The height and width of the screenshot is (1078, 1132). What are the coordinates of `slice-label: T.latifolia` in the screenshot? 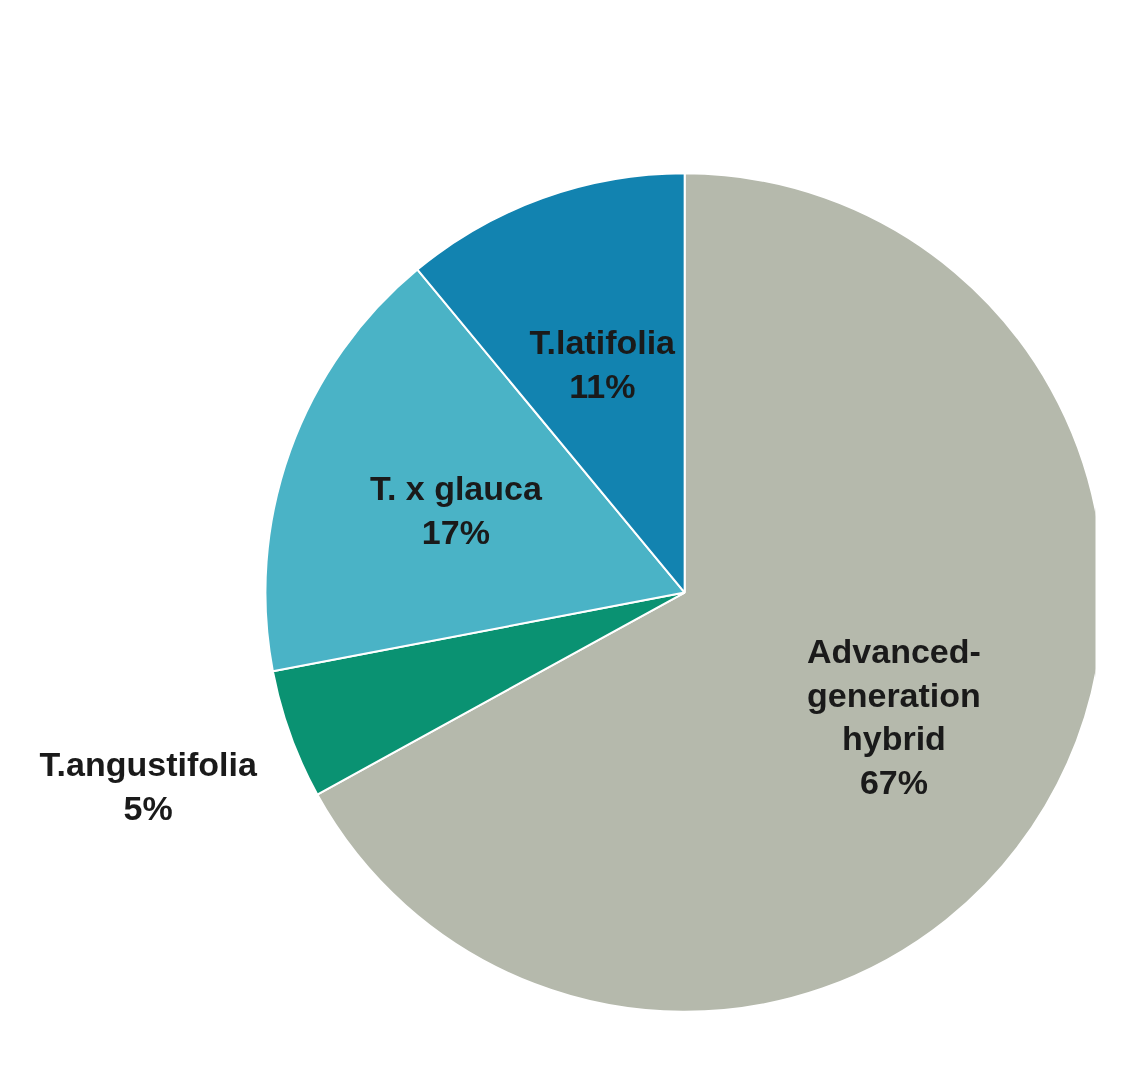 It's located at (603, 341).